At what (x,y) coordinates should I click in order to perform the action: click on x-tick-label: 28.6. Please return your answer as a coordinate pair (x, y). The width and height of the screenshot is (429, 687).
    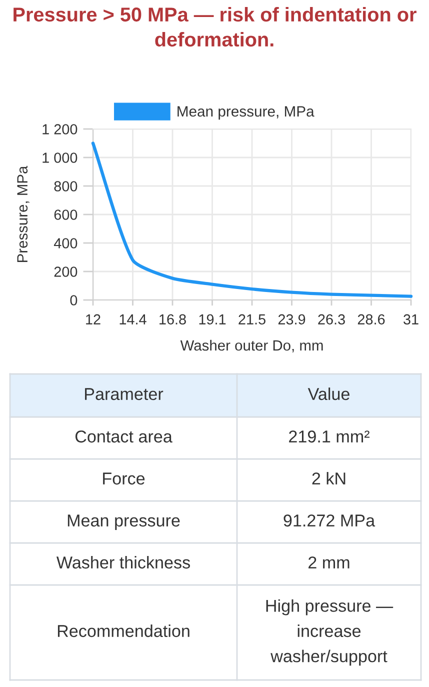
    Looking at the image, I should click on (371, 319).